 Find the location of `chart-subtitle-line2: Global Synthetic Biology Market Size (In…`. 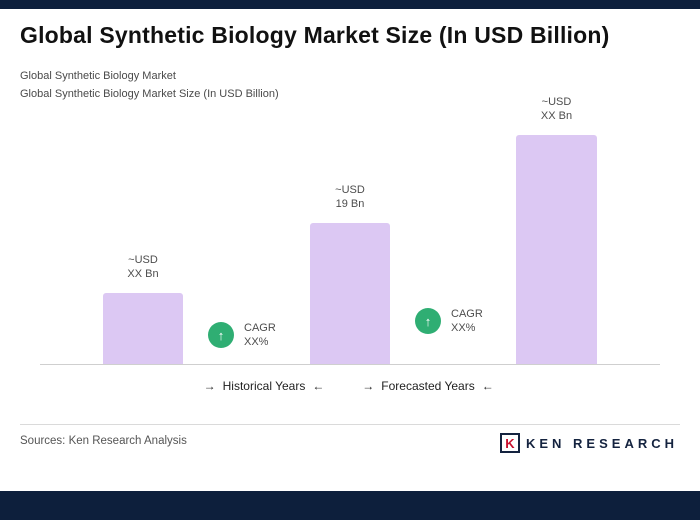

chart-subtitle-line2: Global Synthetic Biology Market Size (In… is located at coordinates (149, 94).